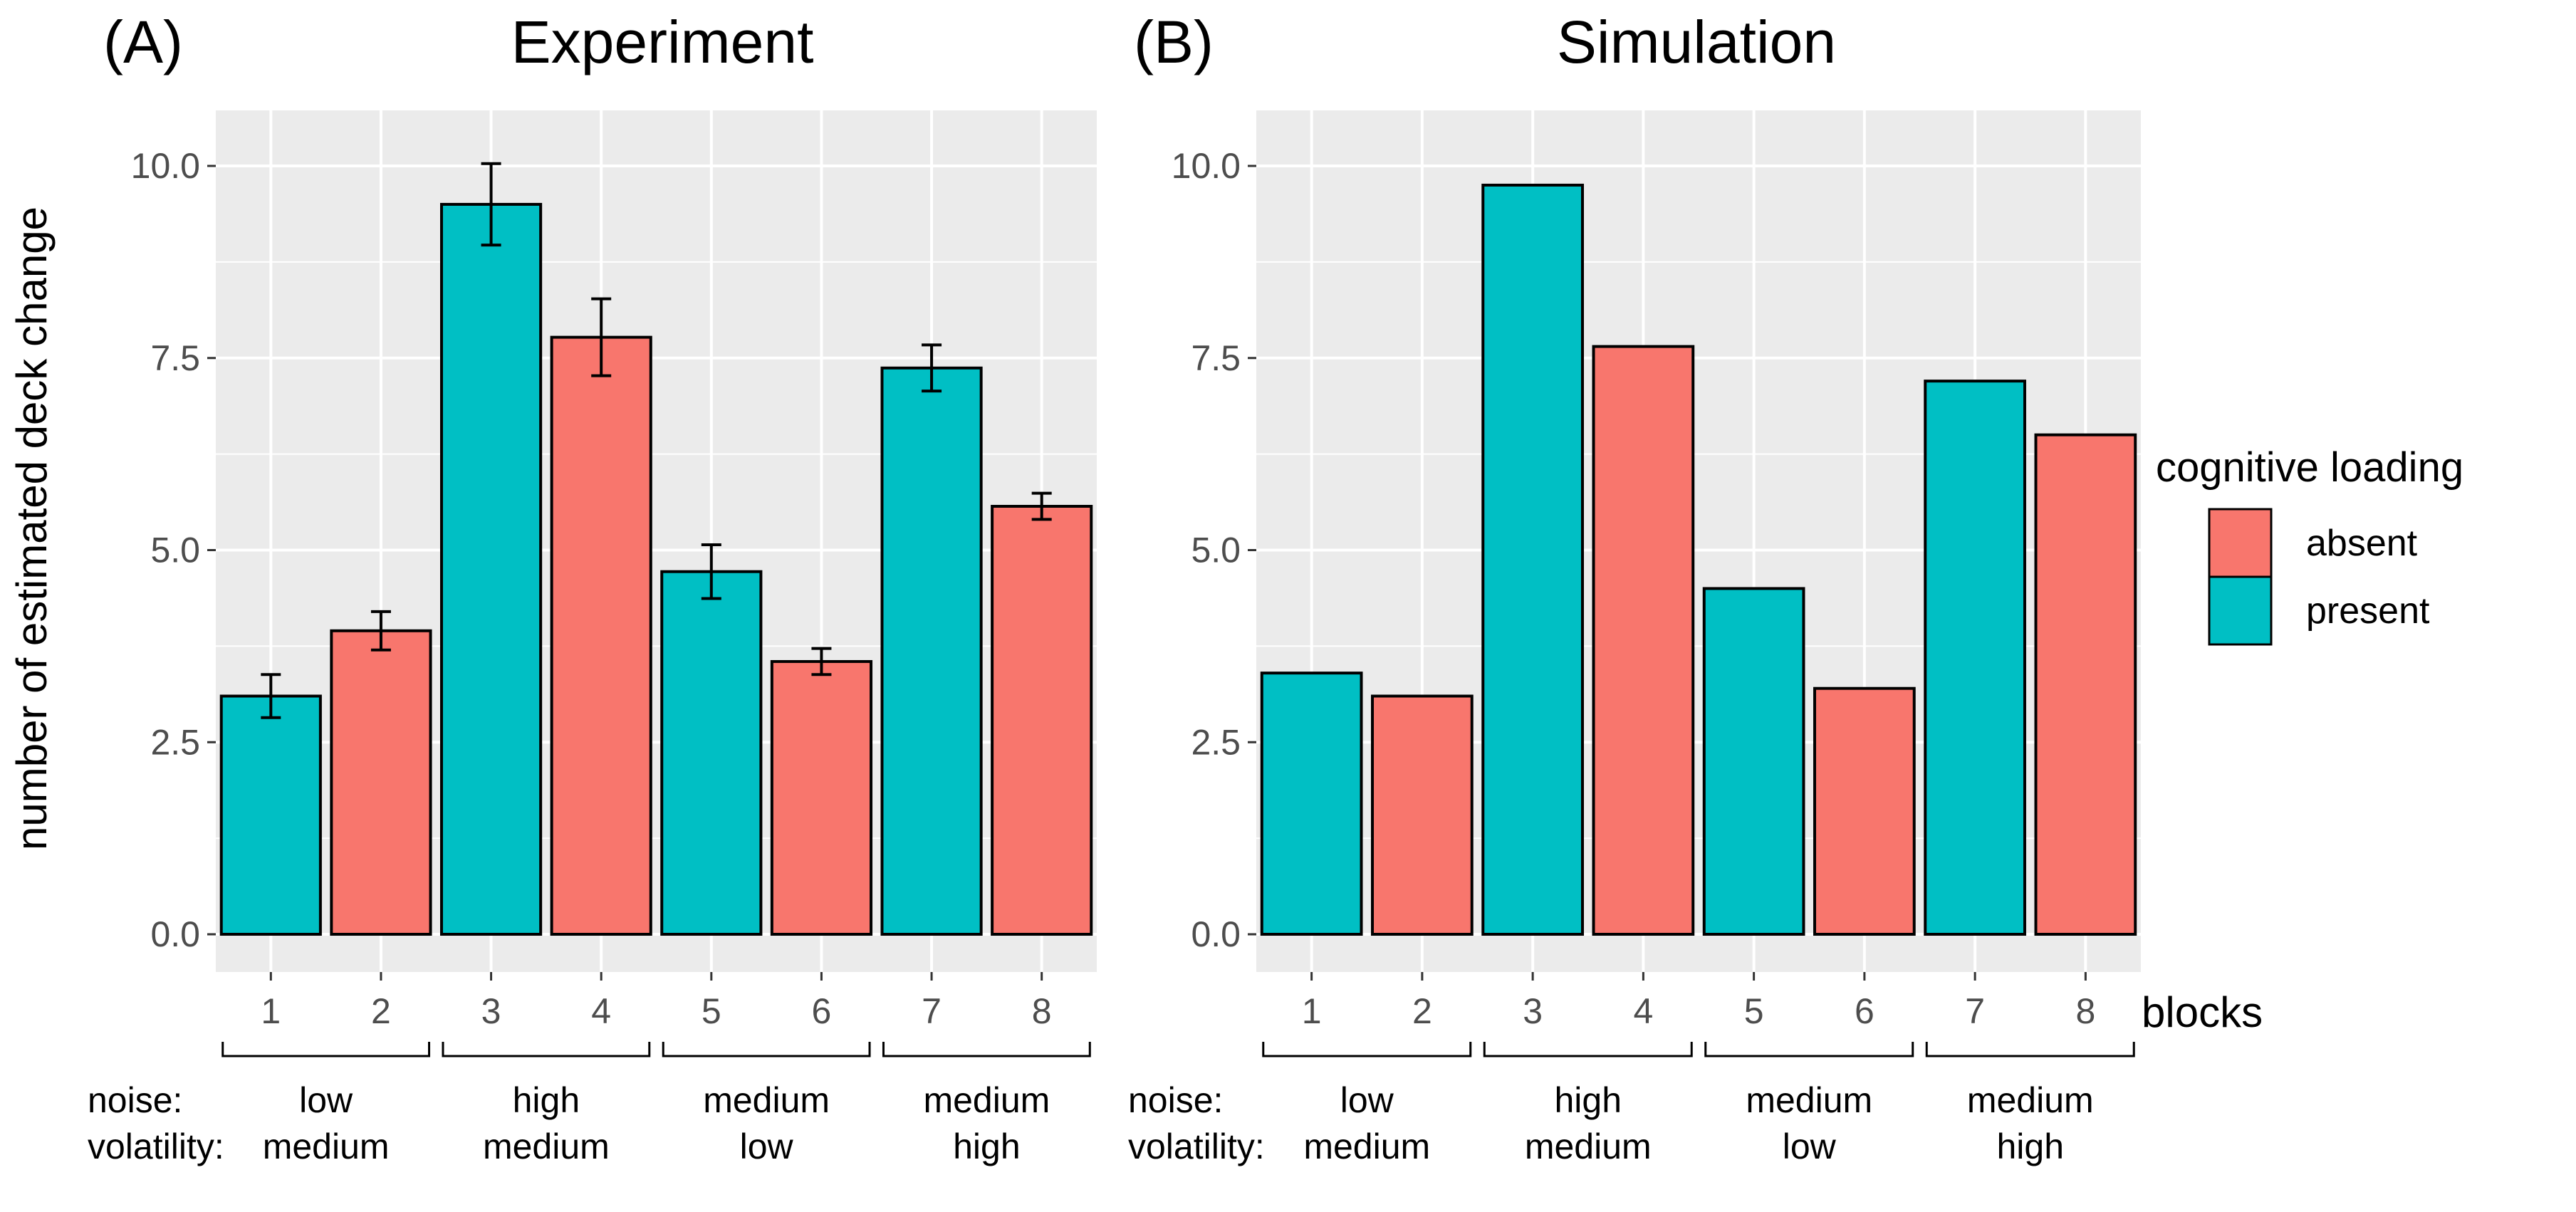  I want to click on panel-b-y-tick-label: 7.5, so click(1216, 358).